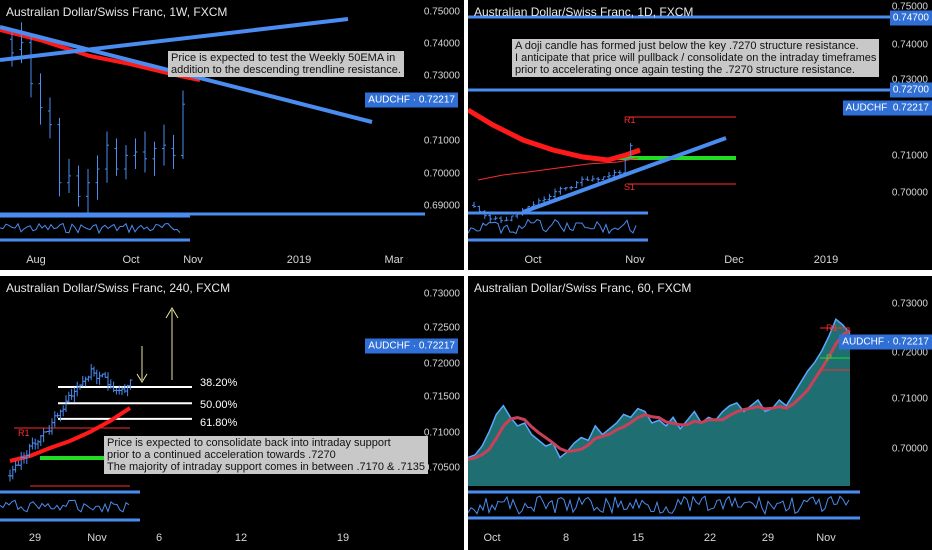 This screenshot has height=550, width=932. I want to click on x-tick: 19, so click(343, 538).